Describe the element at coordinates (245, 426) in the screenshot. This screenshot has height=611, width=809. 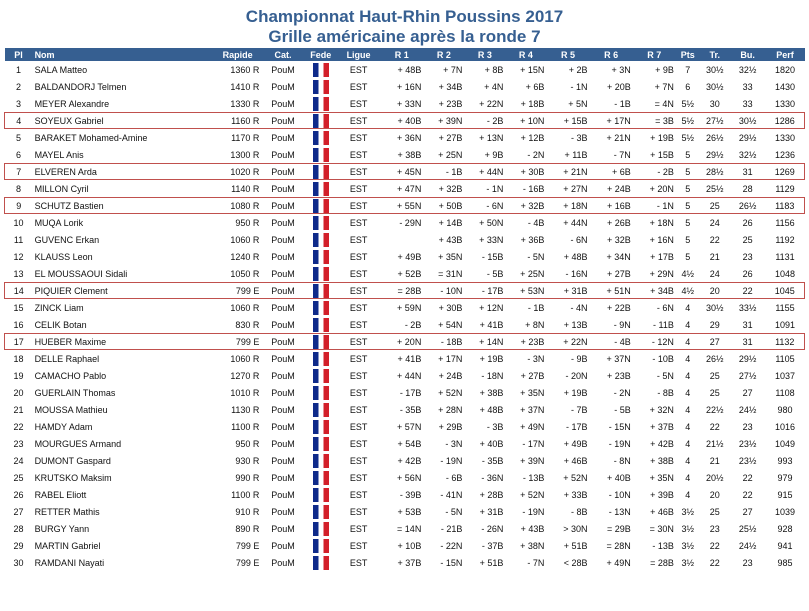
I see `cell-rapide: 1100 R` at that location.